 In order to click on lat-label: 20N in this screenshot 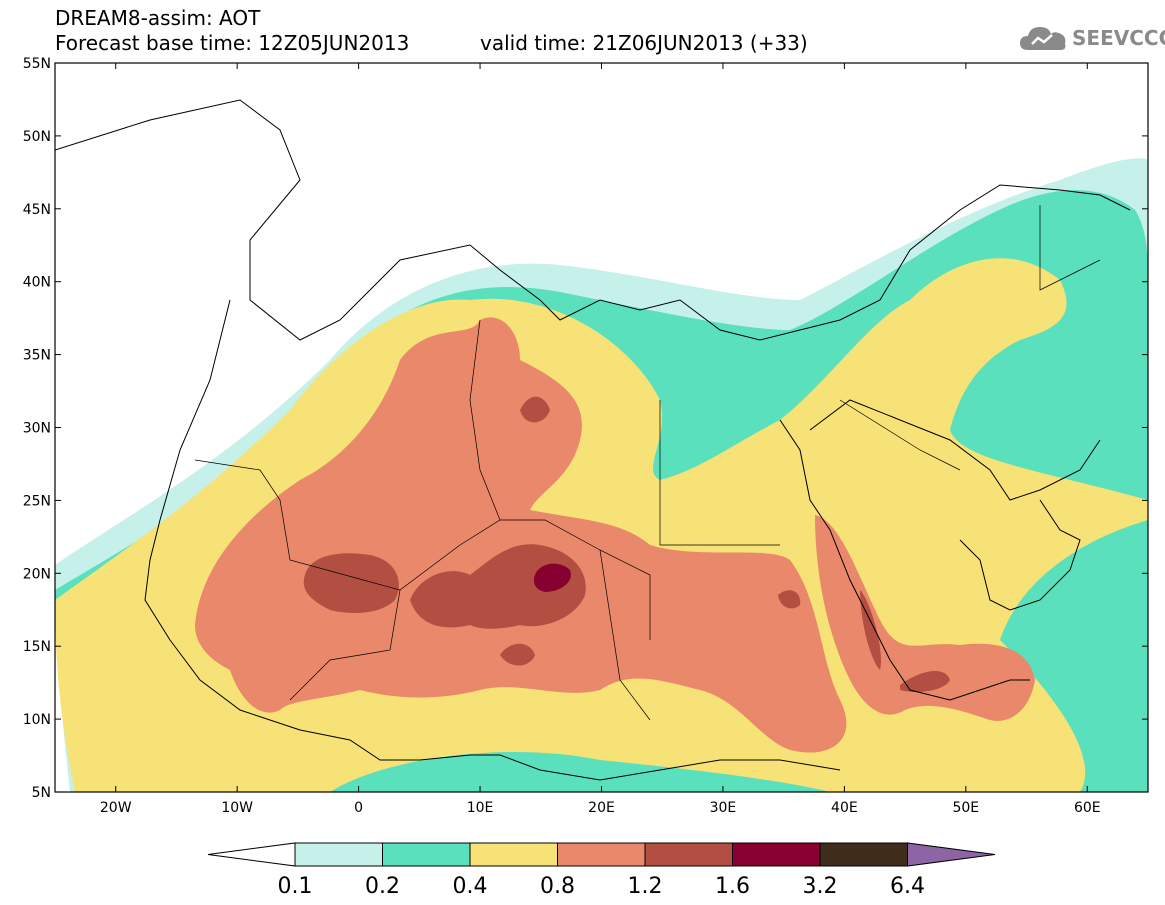, I will do `click(37, 574)`.